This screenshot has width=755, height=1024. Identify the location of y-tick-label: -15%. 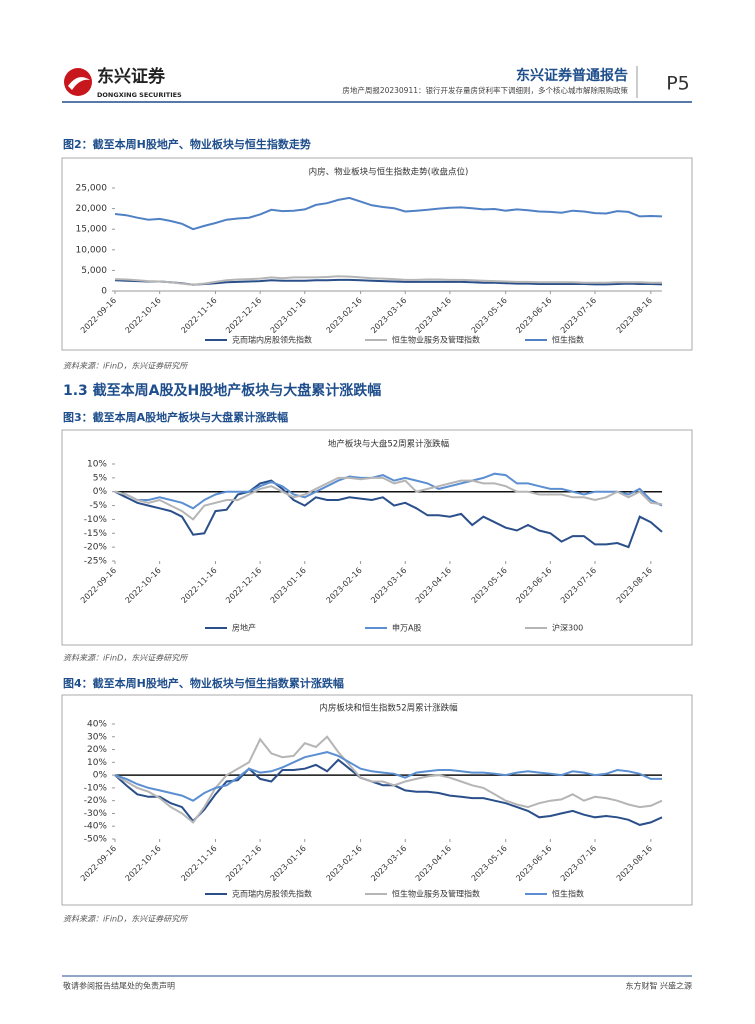
(96, 534).